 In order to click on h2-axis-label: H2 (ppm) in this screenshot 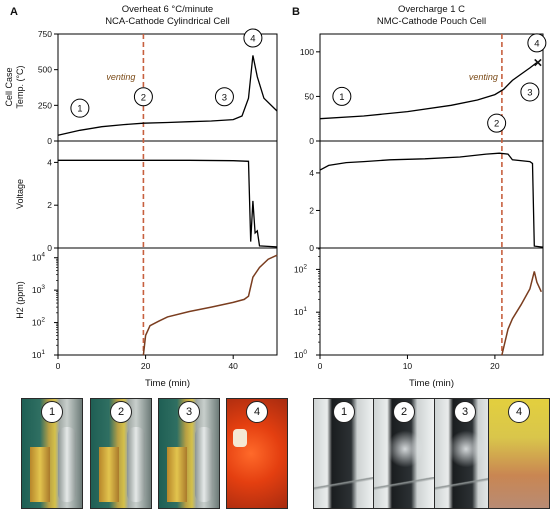, I will do `click(20, 300)`.